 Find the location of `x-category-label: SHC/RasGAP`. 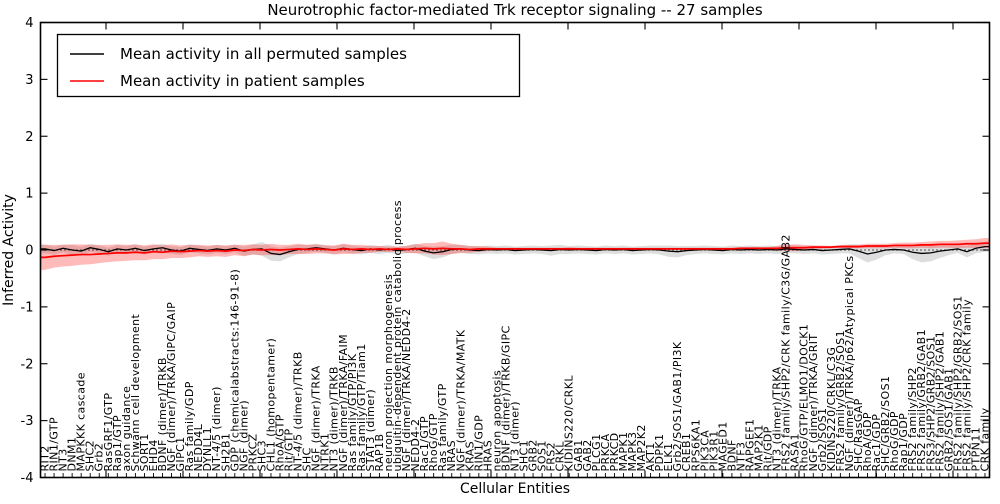

x-category-label: SHC/RasGAP is located at coordinates (858, 434).